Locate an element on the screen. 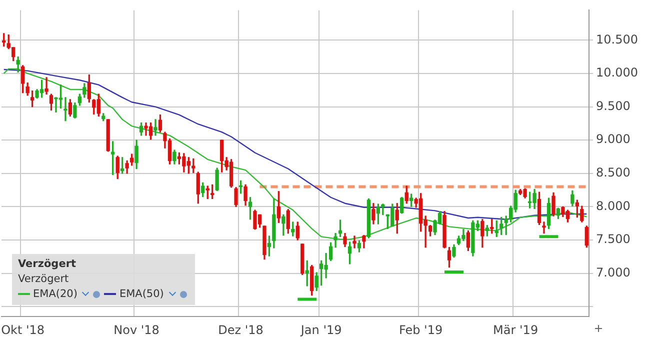 This screenshot has width=645, height=341. y-tick-label: 8.500 is located at coordinates (613, 173).